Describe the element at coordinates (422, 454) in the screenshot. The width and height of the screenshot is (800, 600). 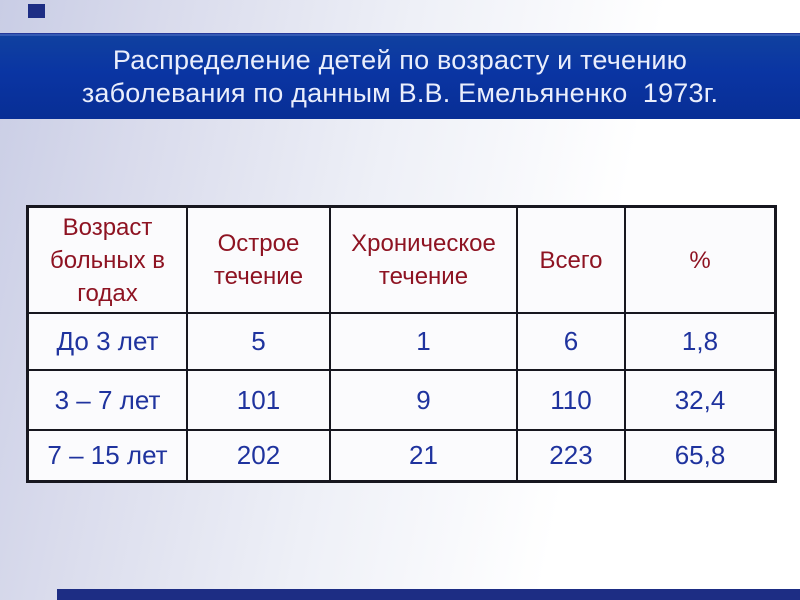
I see `table-cell-chronic-2: 21` at that location.